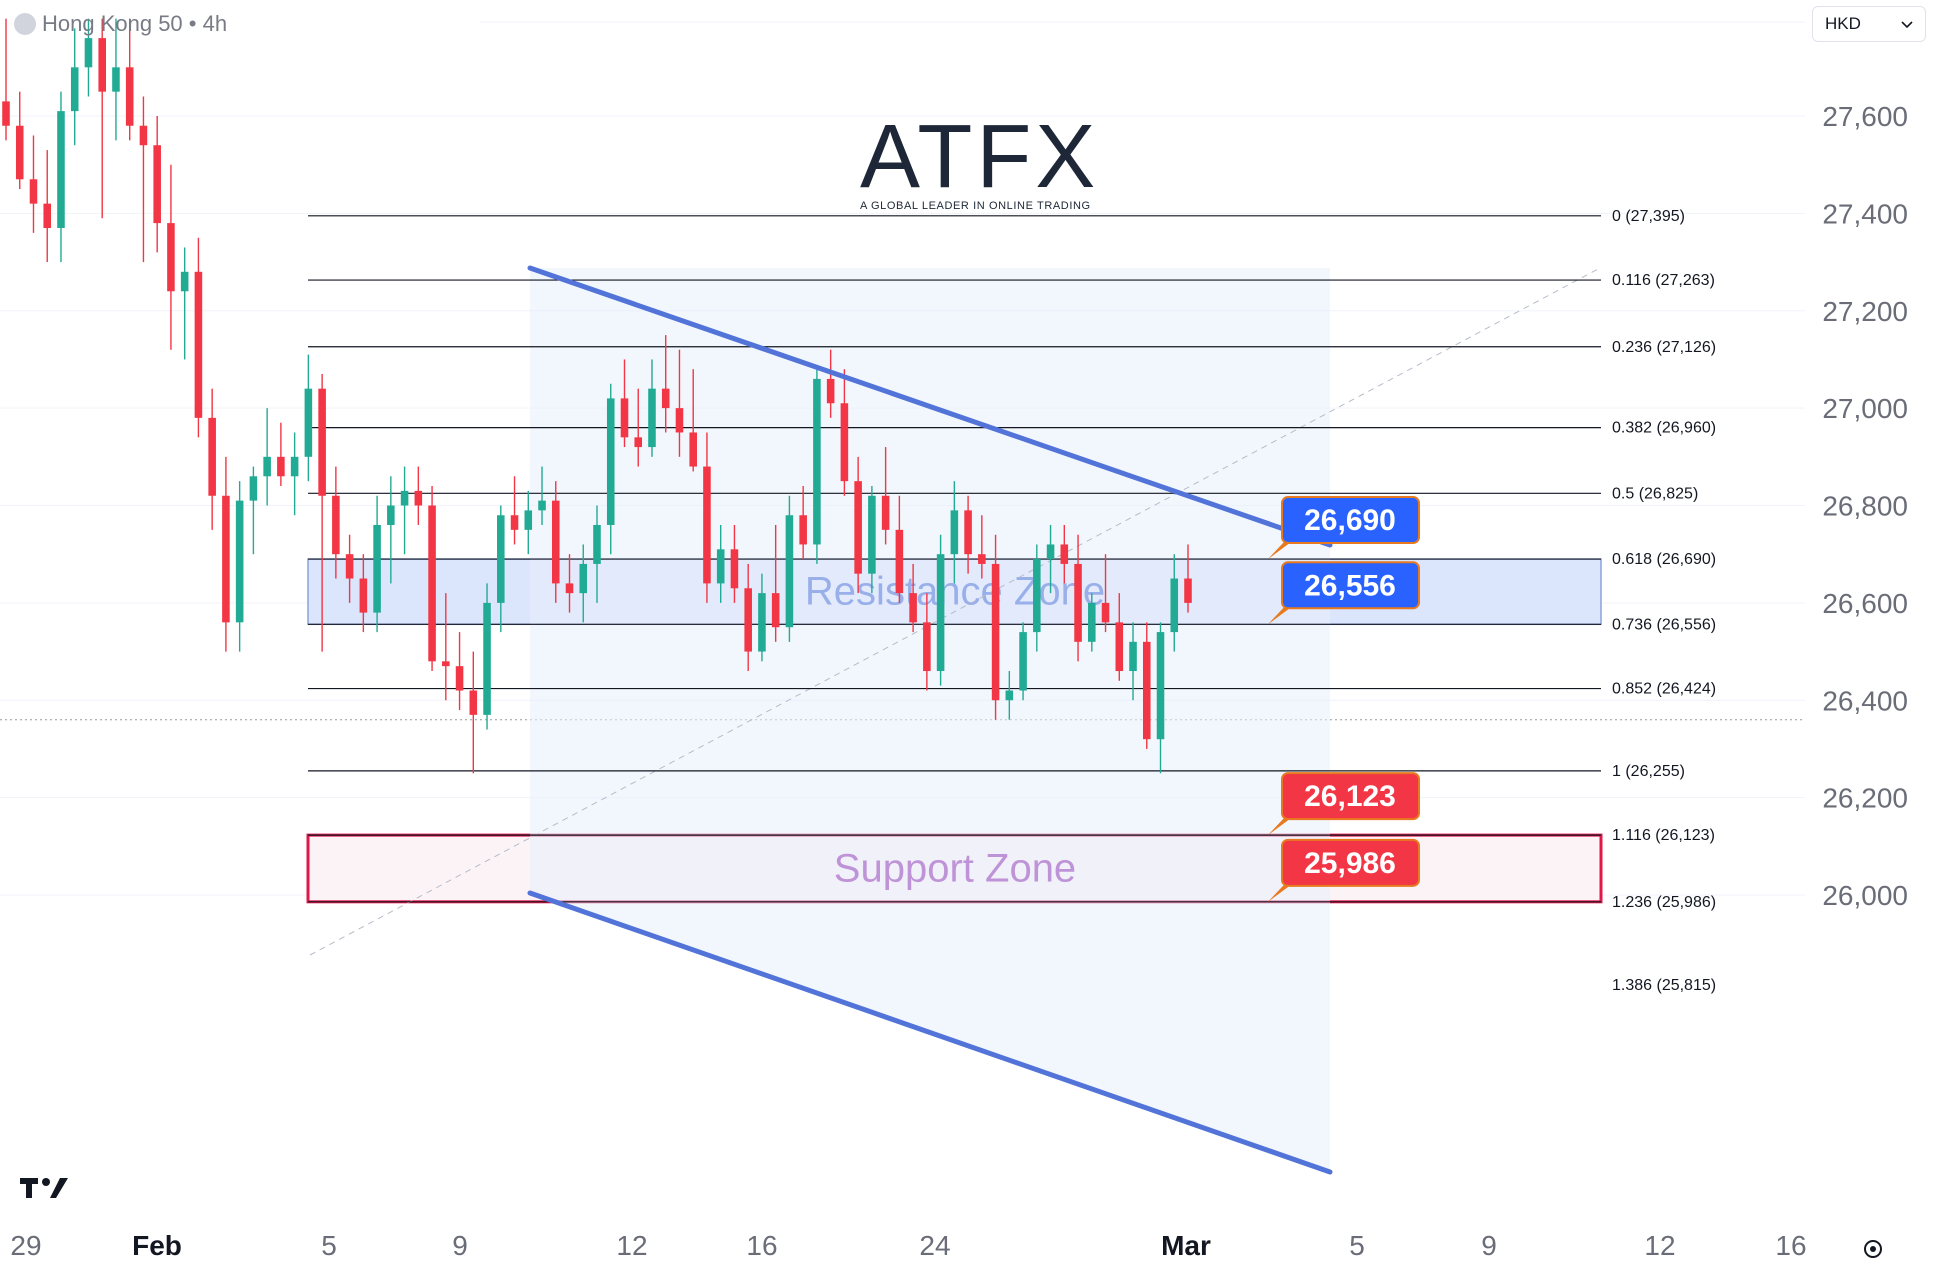 This screenshot has height=1281, width=1938. What do you see at coordinates (930, 1032) in the screenshot?
I see `channel-lower-line` at bounding box center [930, 1032].